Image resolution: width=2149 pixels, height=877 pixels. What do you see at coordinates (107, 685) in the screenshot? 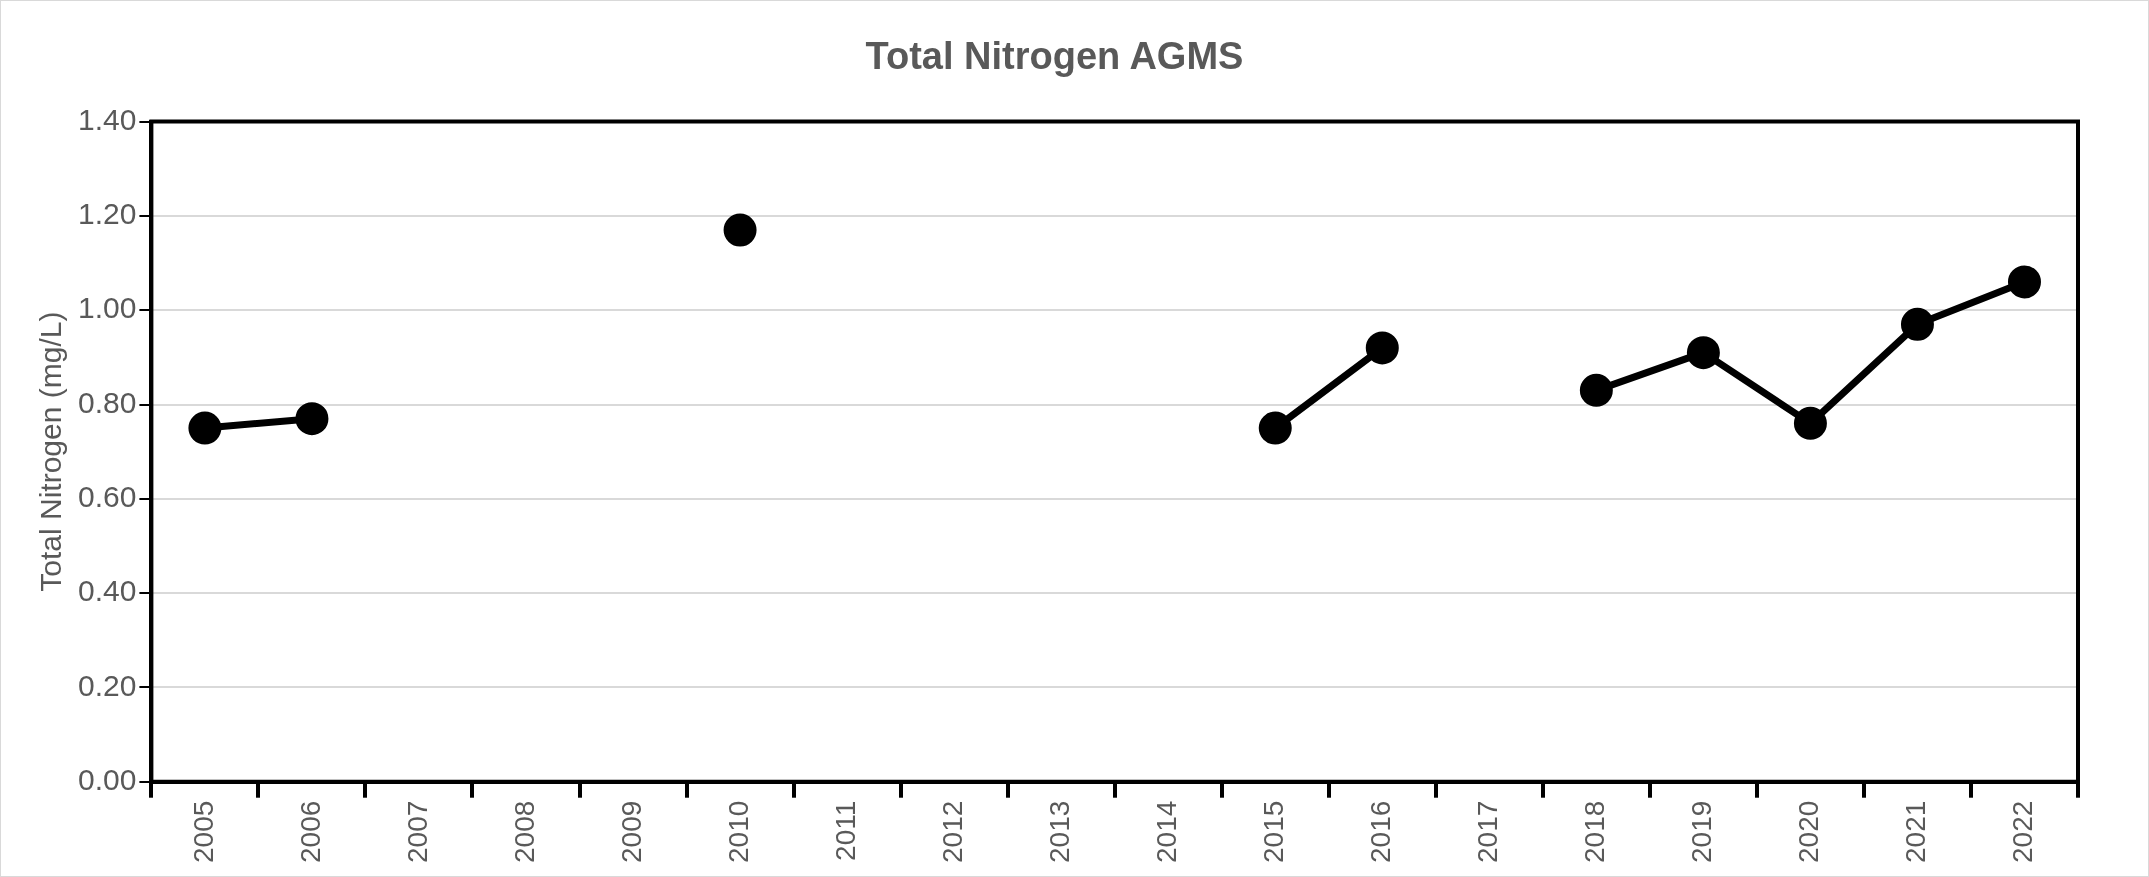
I see `y-tick-label: 0.20` at bounding box center [107, 685].